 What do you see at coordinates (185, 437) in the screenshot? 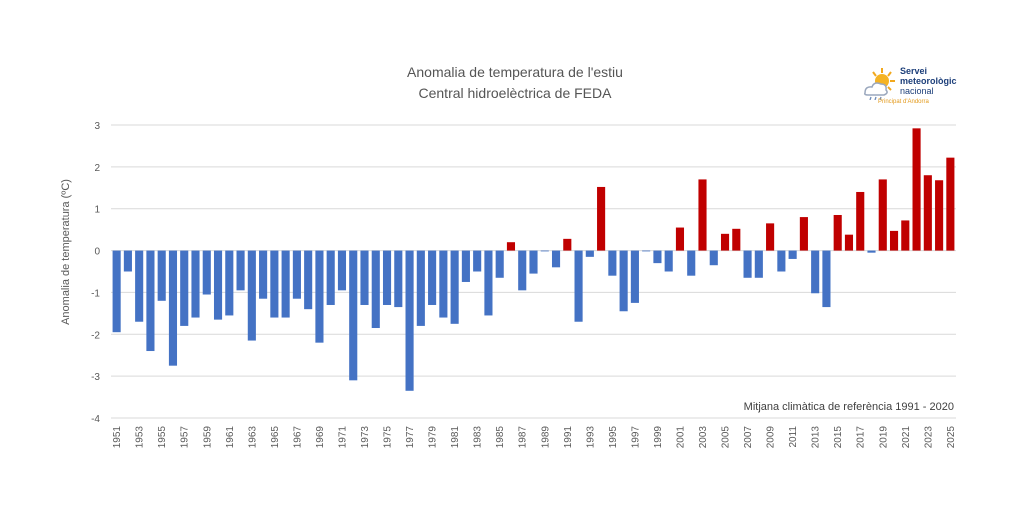
I see `x-tick-label: 1957` at bounding box center [185, 437].